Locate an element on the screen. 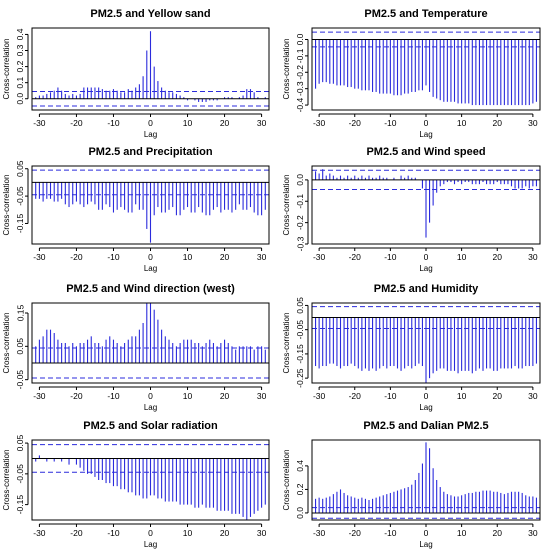 The width and height of the screenshot is (550, 554). y-tick-label: 0.3 is located at coordinates (20, 50).